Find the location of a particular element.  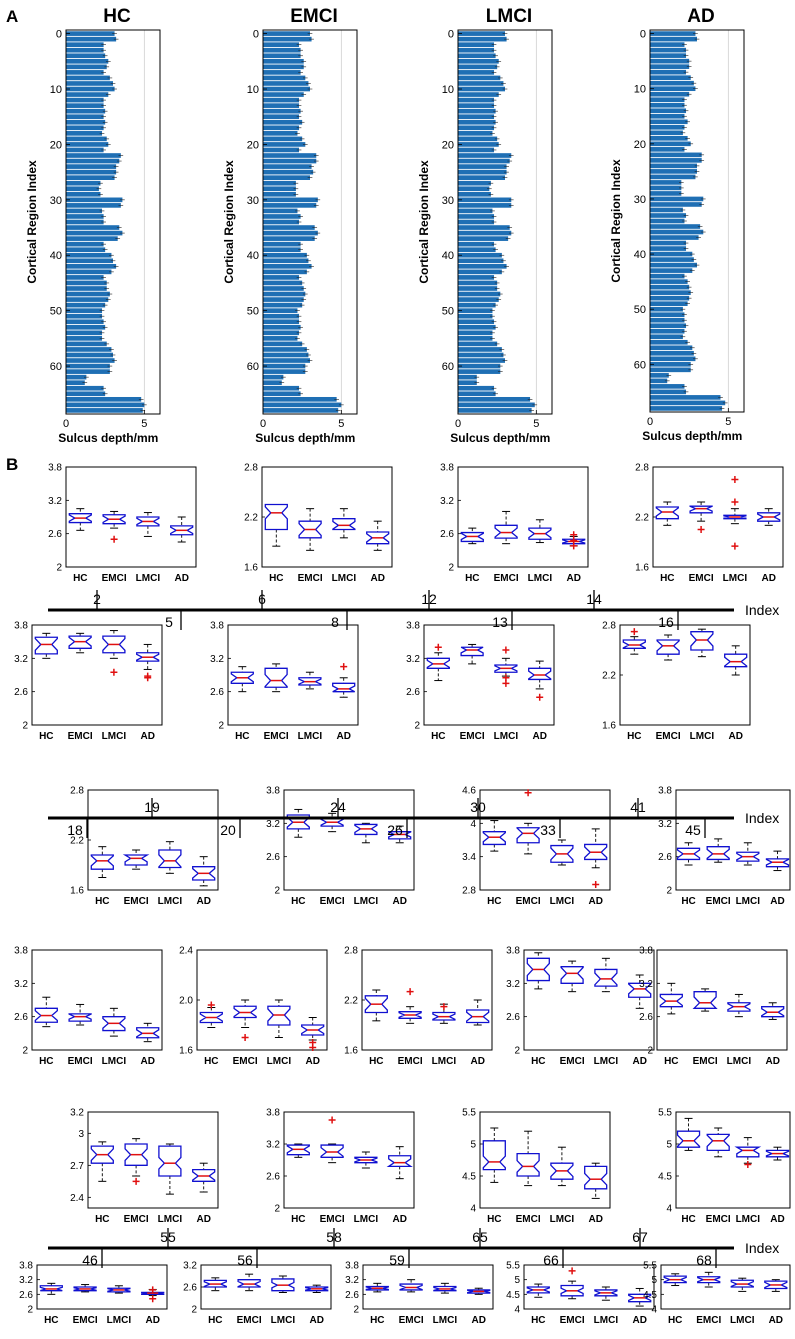

timeline-tick-label: 26 is located at coordinates (395, 830).